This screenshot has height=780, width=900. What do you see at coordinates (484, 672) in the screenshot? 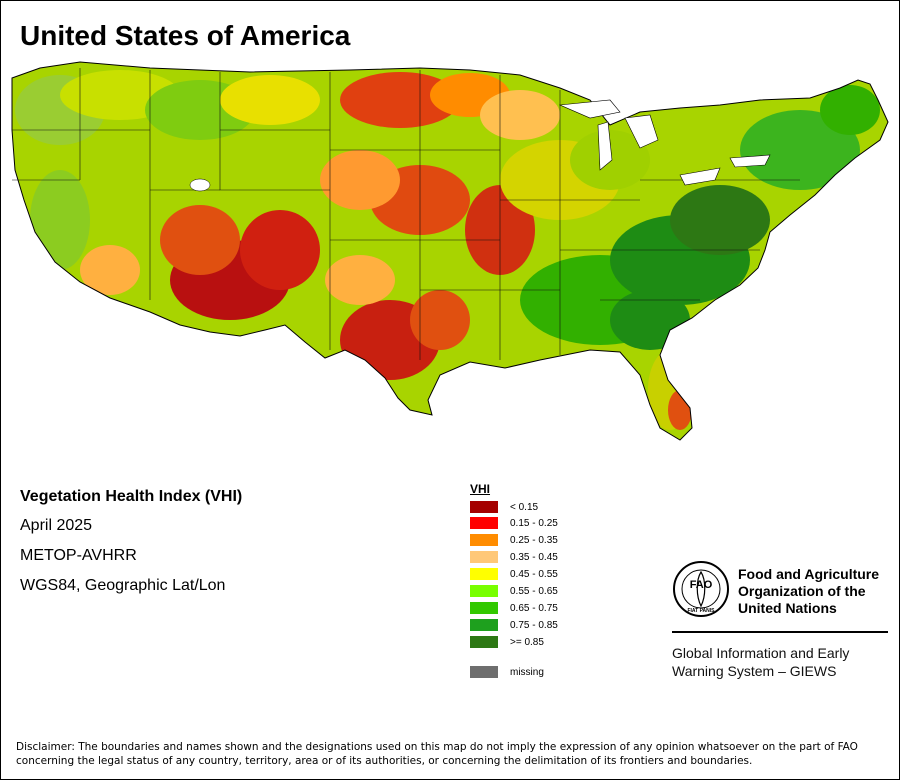
I see `legend-swatch-missing` at bounding box center [484, 672].